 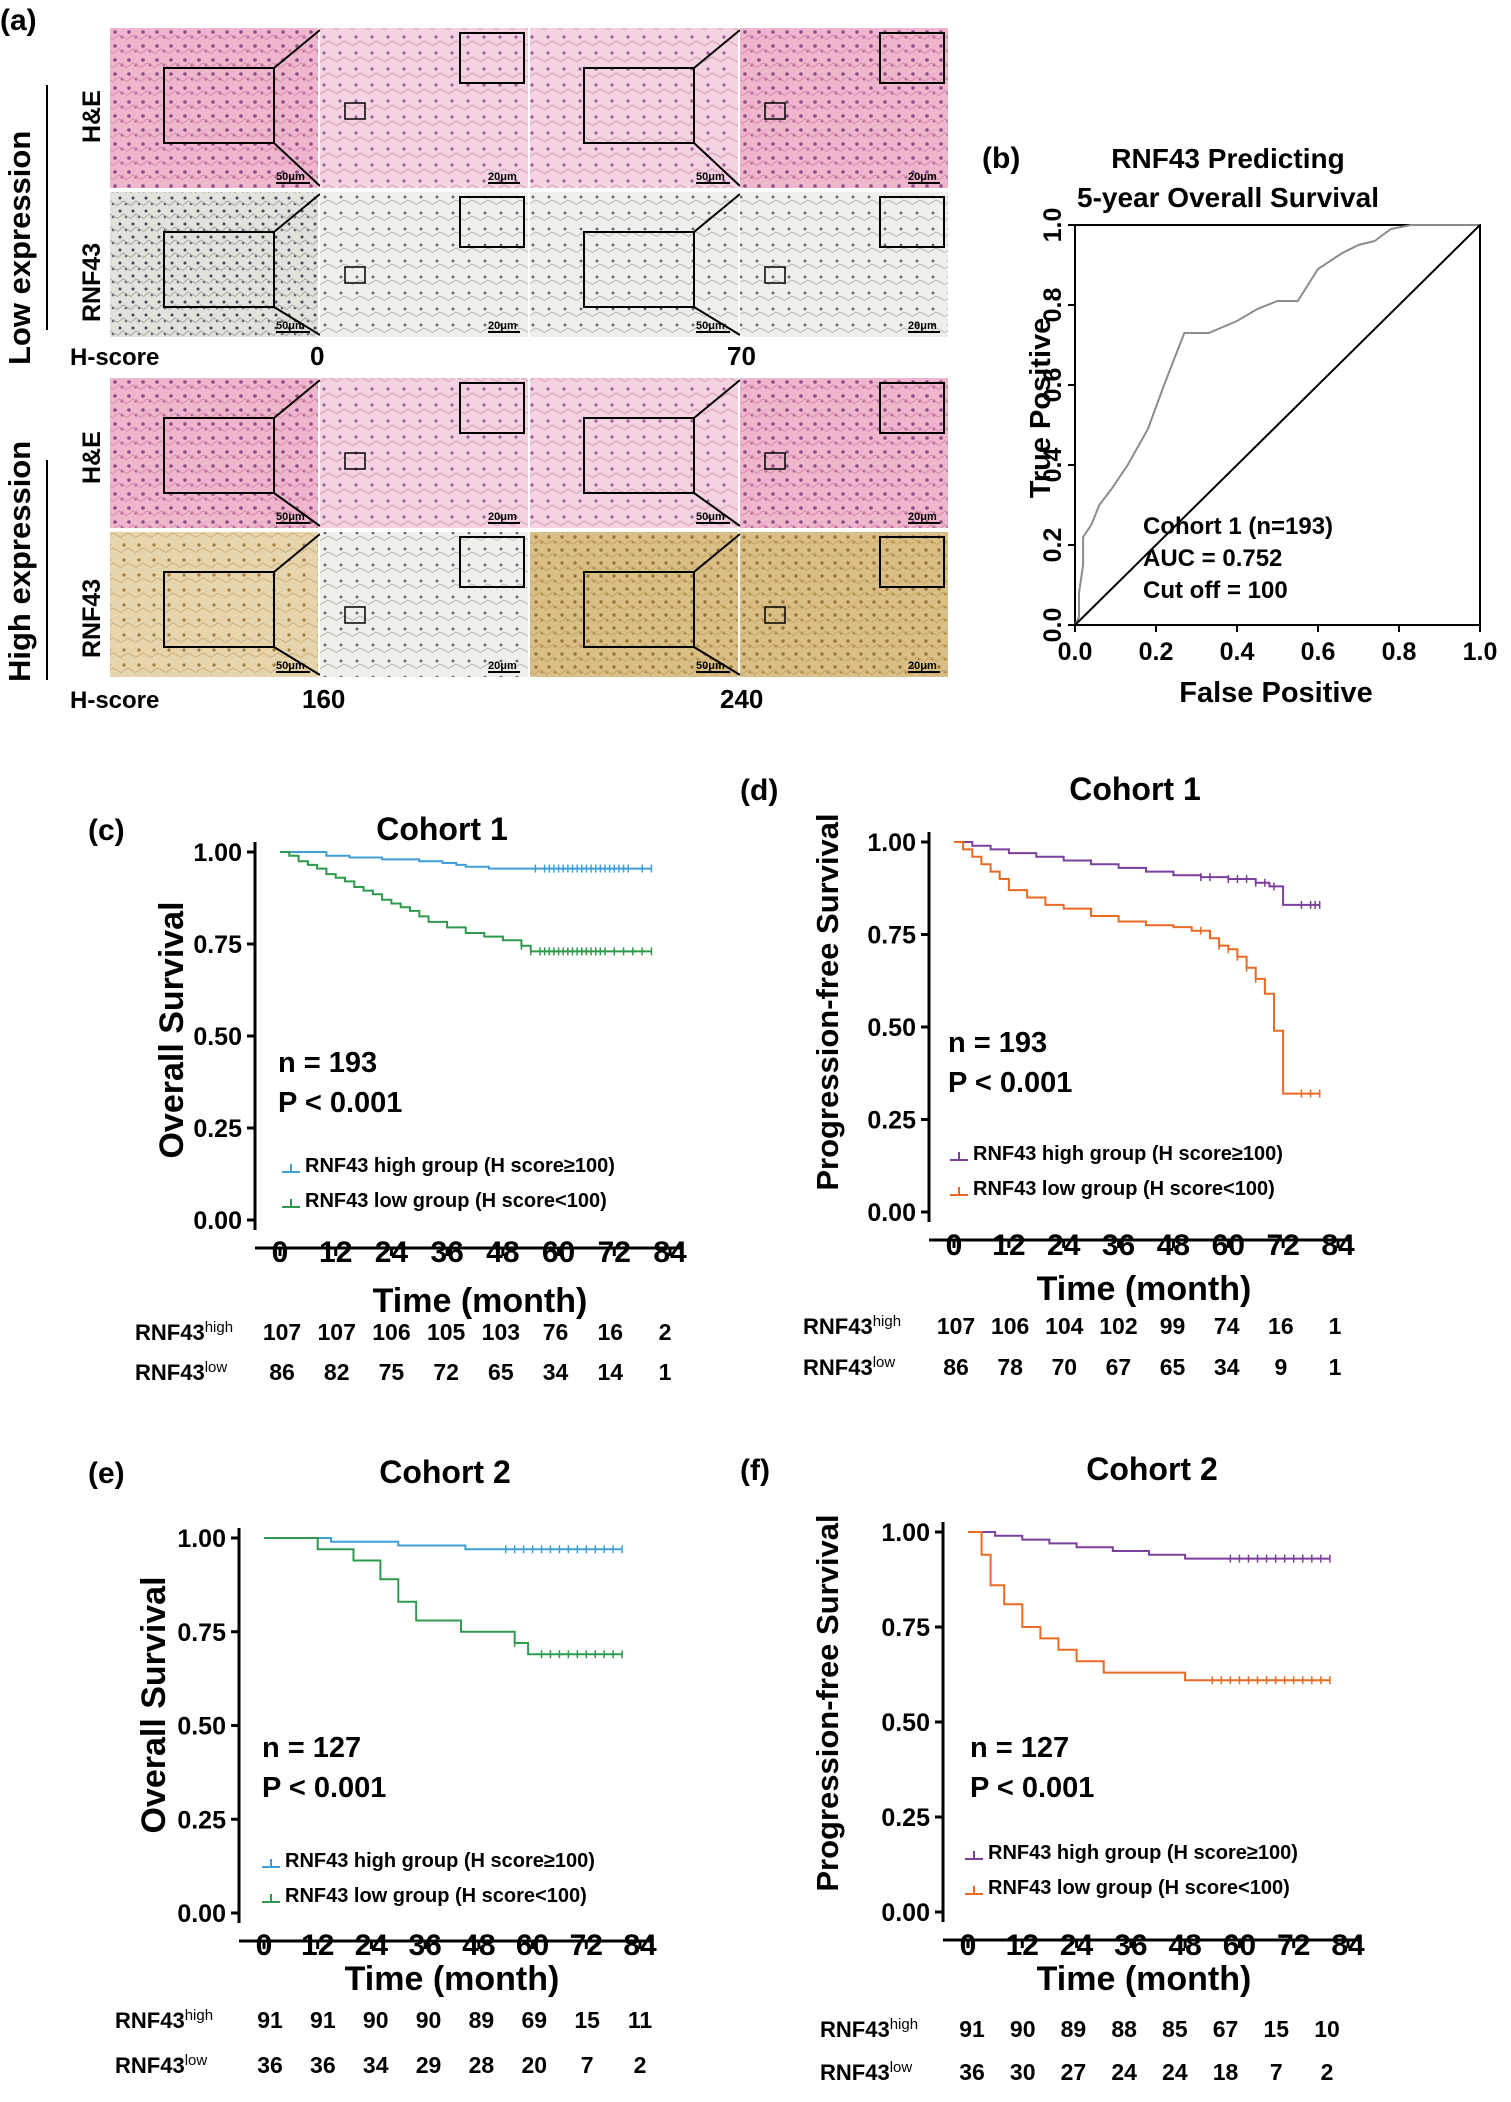 What do you see at coordinates (92, 618) in the screenshot?
I see `row-label-rnf43-high: RNF43` at bounding box center [92, 618].